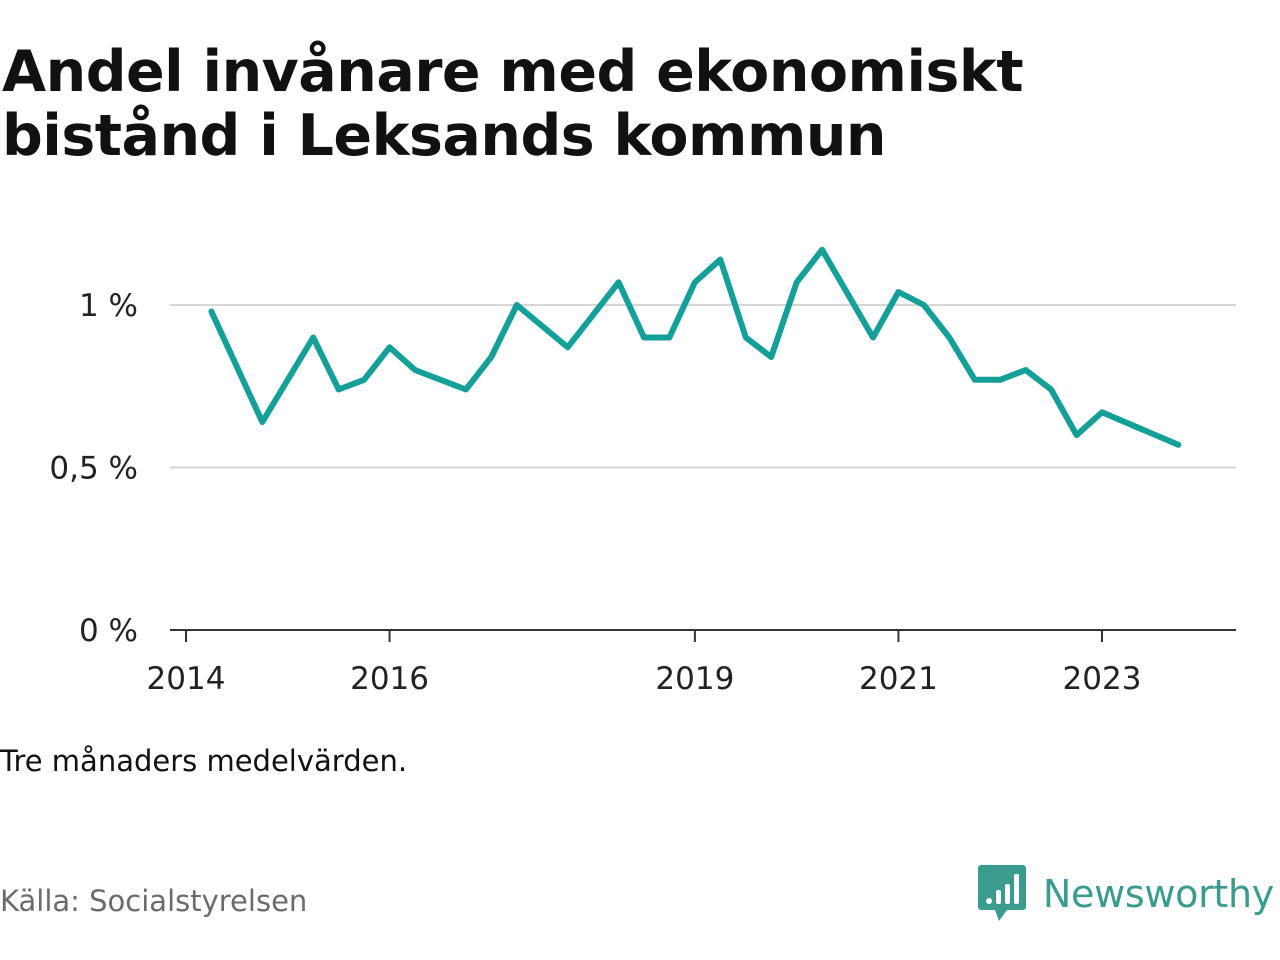 Image resolution: width=1280 pixels, height=960 pixels. I want to click on y-tick-label: 0 %, so click(108, 631).